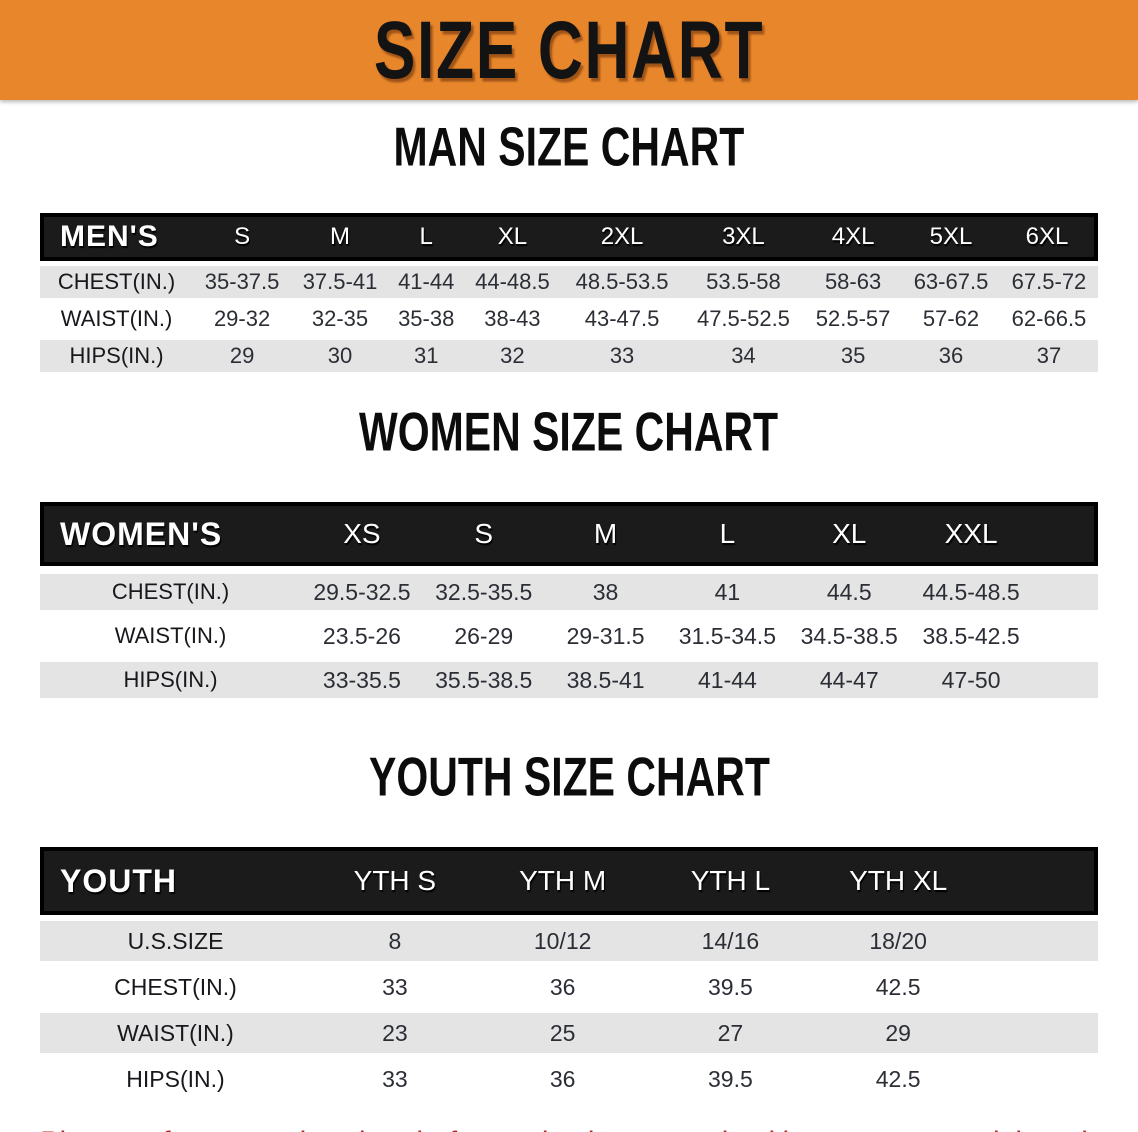 Image resolution: width=1138 pixels, height=1132 pixels. What do you see at coordinates (898, 941) in the screenshot?
I see `measure-value: 18/20` at bounding box center [898, 941].